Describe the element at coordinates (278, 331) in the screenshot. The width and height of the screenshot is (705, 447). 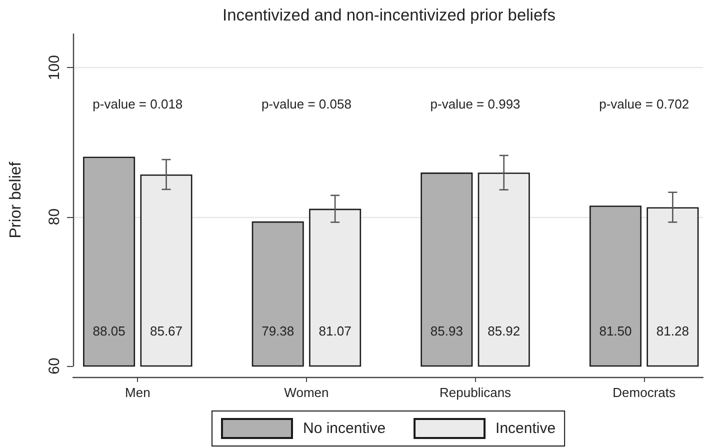
I see `data-label: 79.38` at that location.